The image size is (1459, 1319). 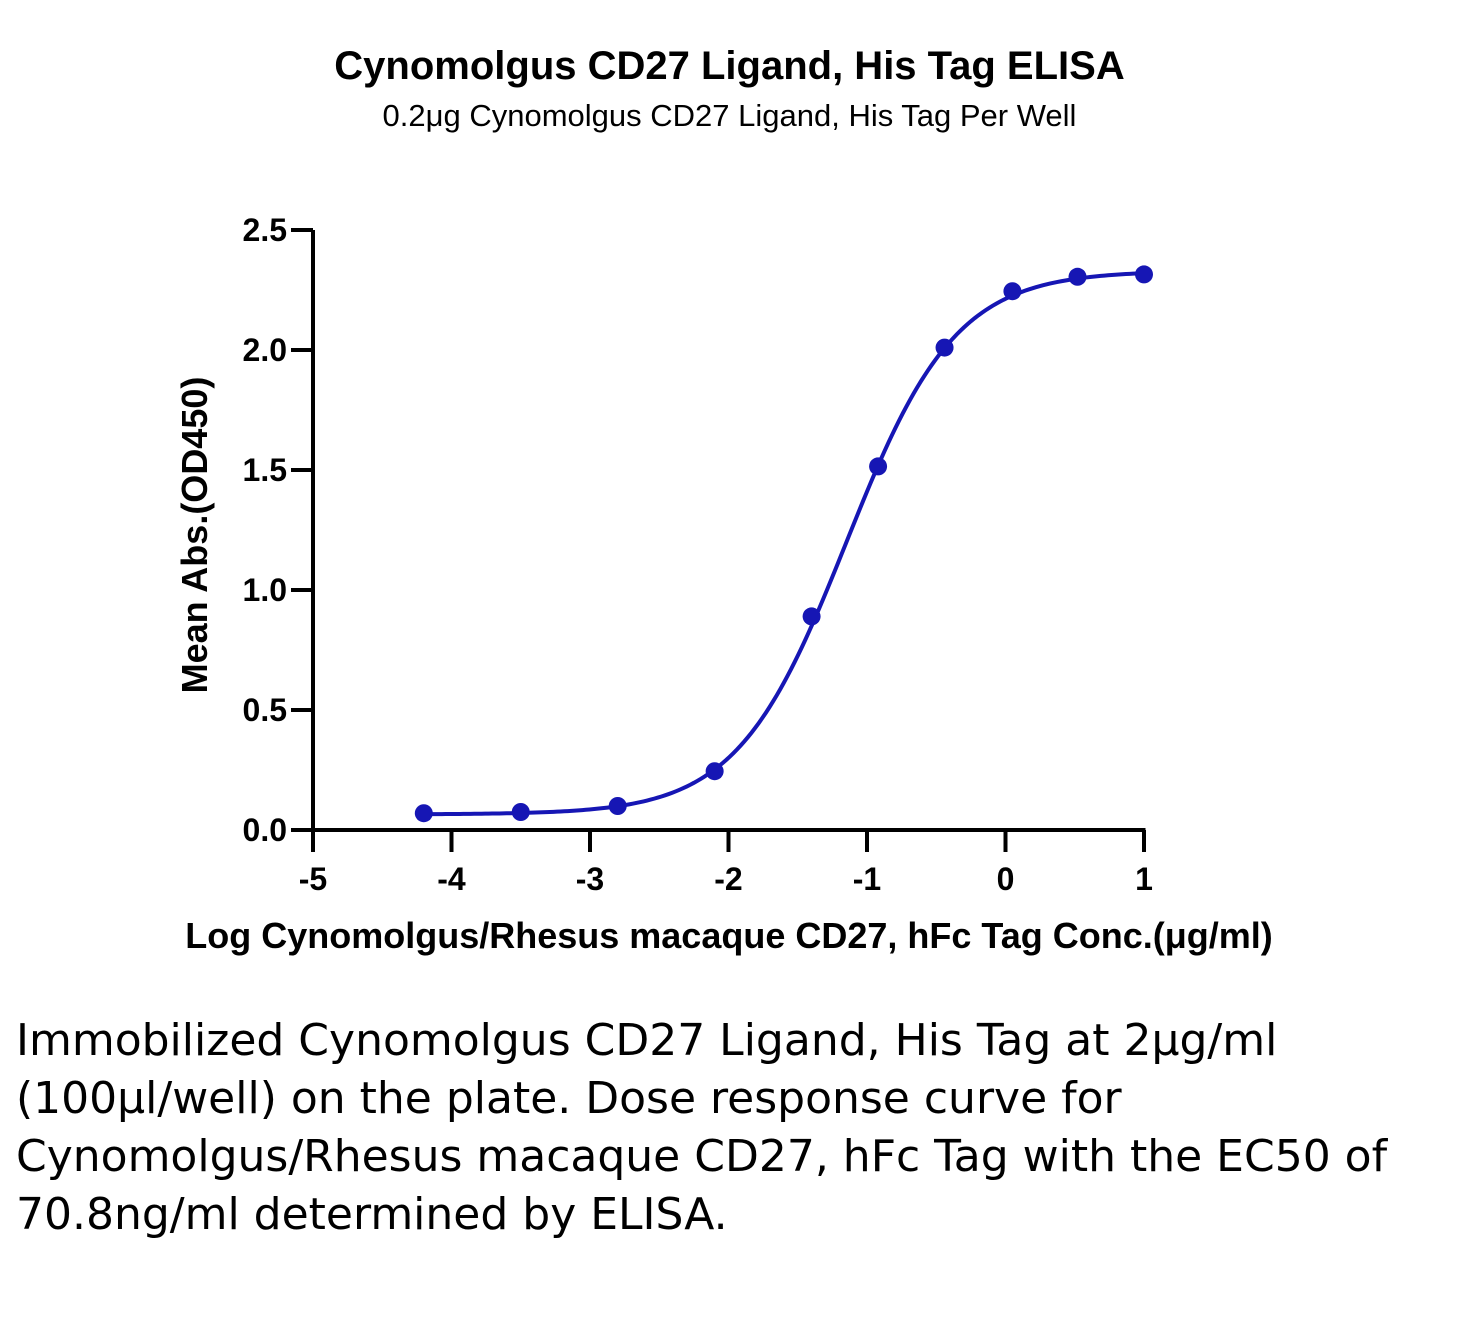 What do you see at coordinates (265, 350) in the screenshot?
I see `y-tick-label: 2.0` at bounding box center [265, 350].